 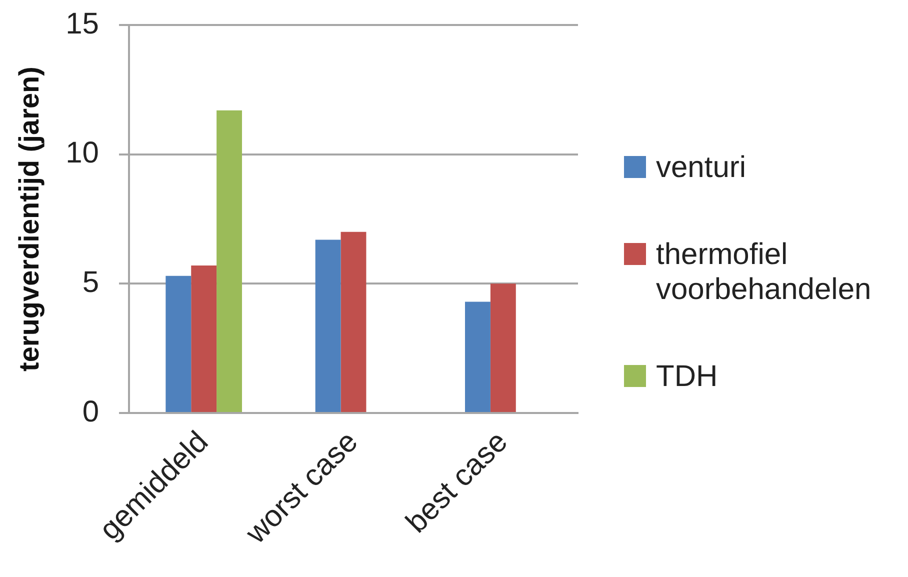 What do you see at coordinates (82, 23) in the screenshot?
I see `y-tick-label: 15` at bounding box center [82, 23].